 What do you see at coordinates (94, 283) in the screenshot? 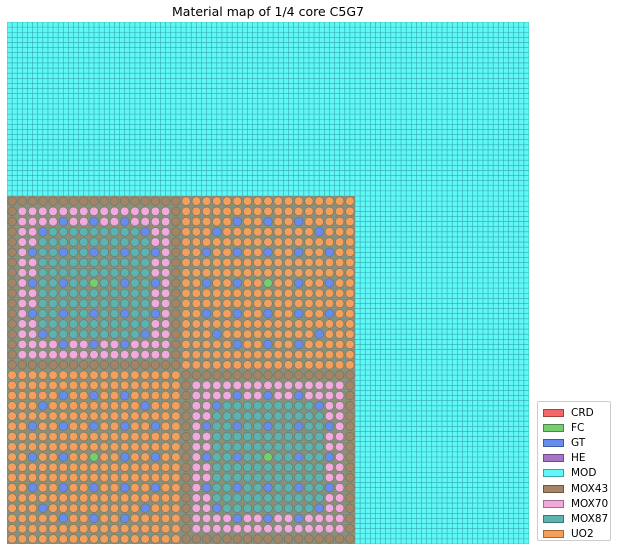
I see `assembly-mox` at bounding box center [94, 283].